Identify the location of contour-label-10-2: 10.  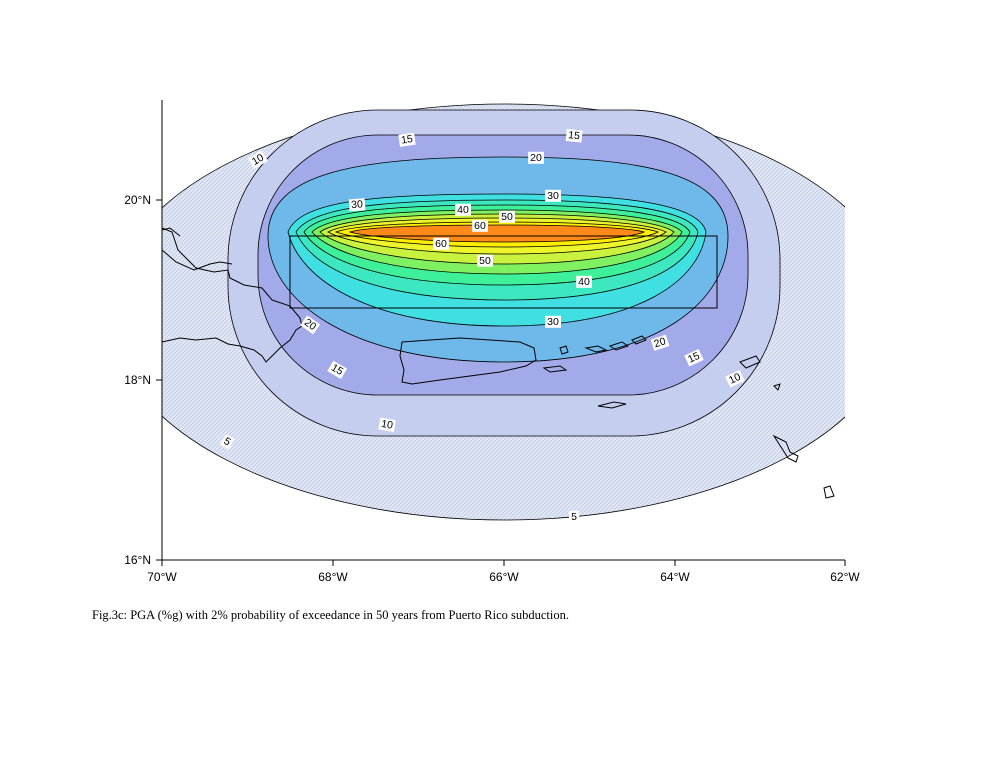
(258, 160).